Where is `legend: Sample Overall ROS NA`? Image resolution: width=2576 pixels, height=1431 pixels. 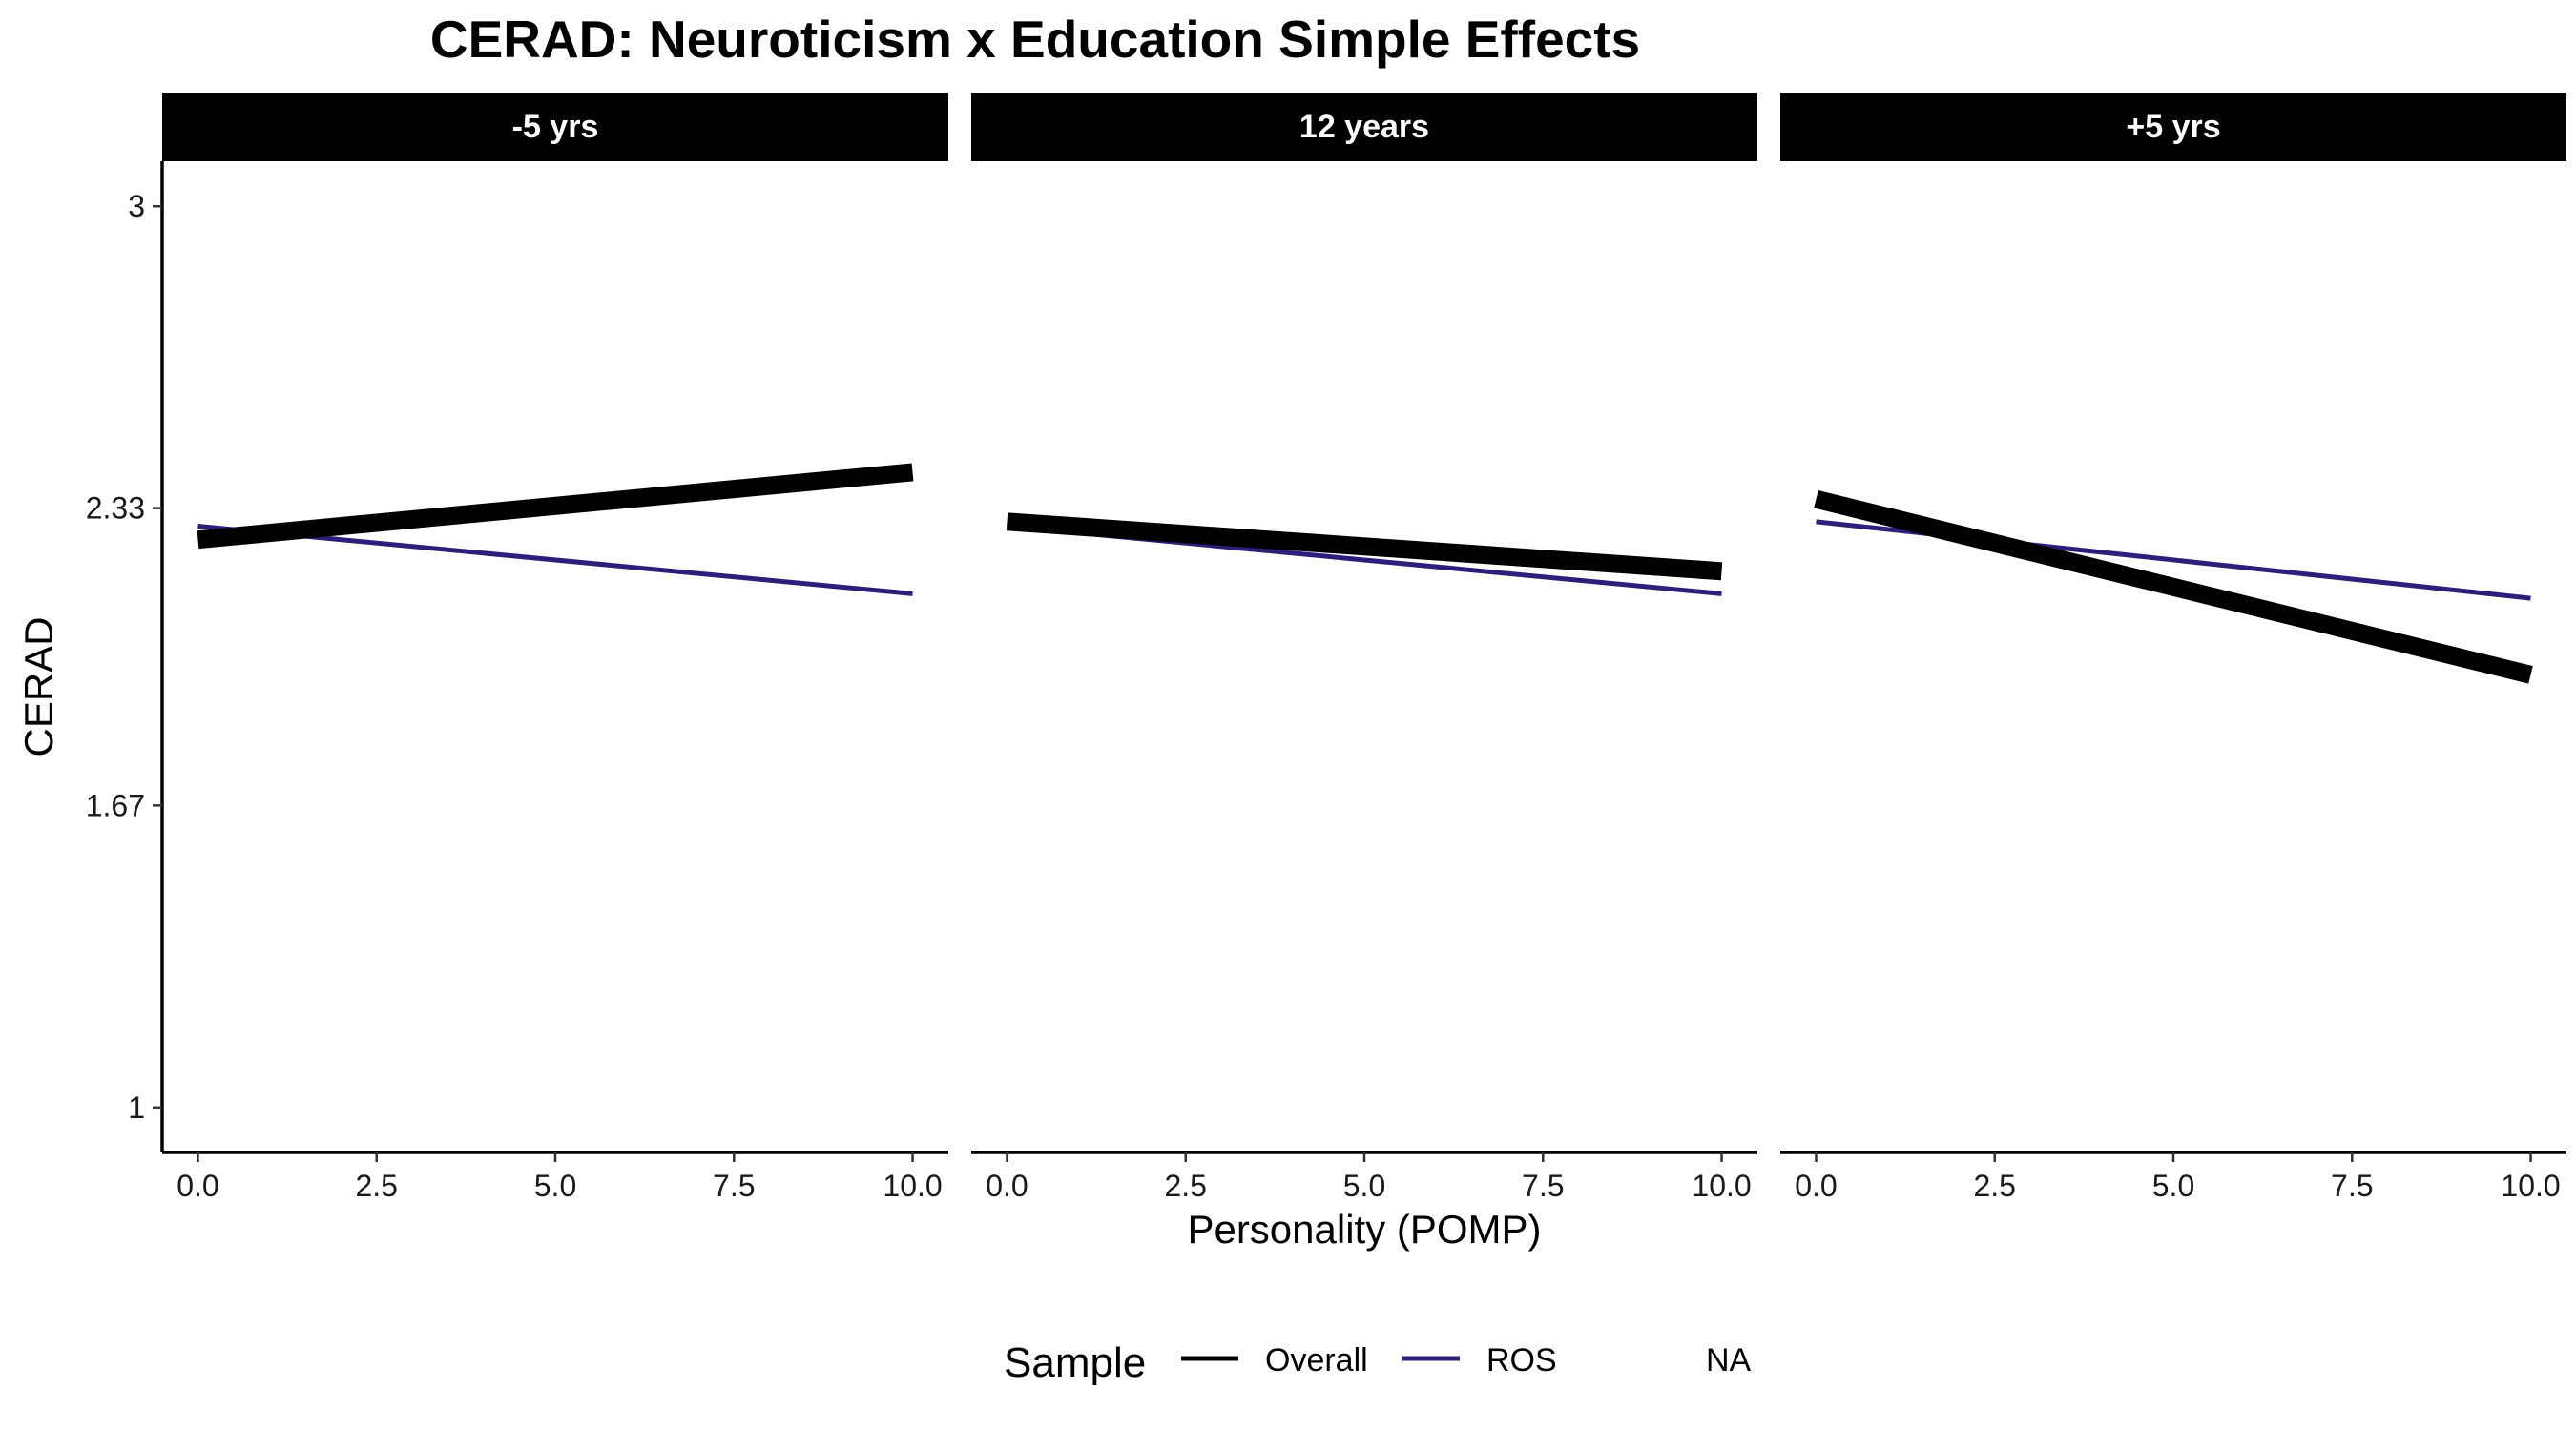
legend: Sample Overall ROS NA is located at coordinates (1378, 1362).